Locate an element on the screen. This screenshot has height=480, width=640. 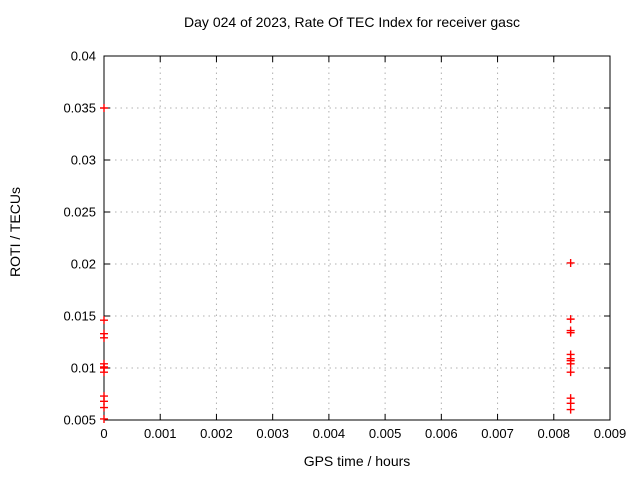
x-tick-label: 0.003 is located at coordinates (272, 433).